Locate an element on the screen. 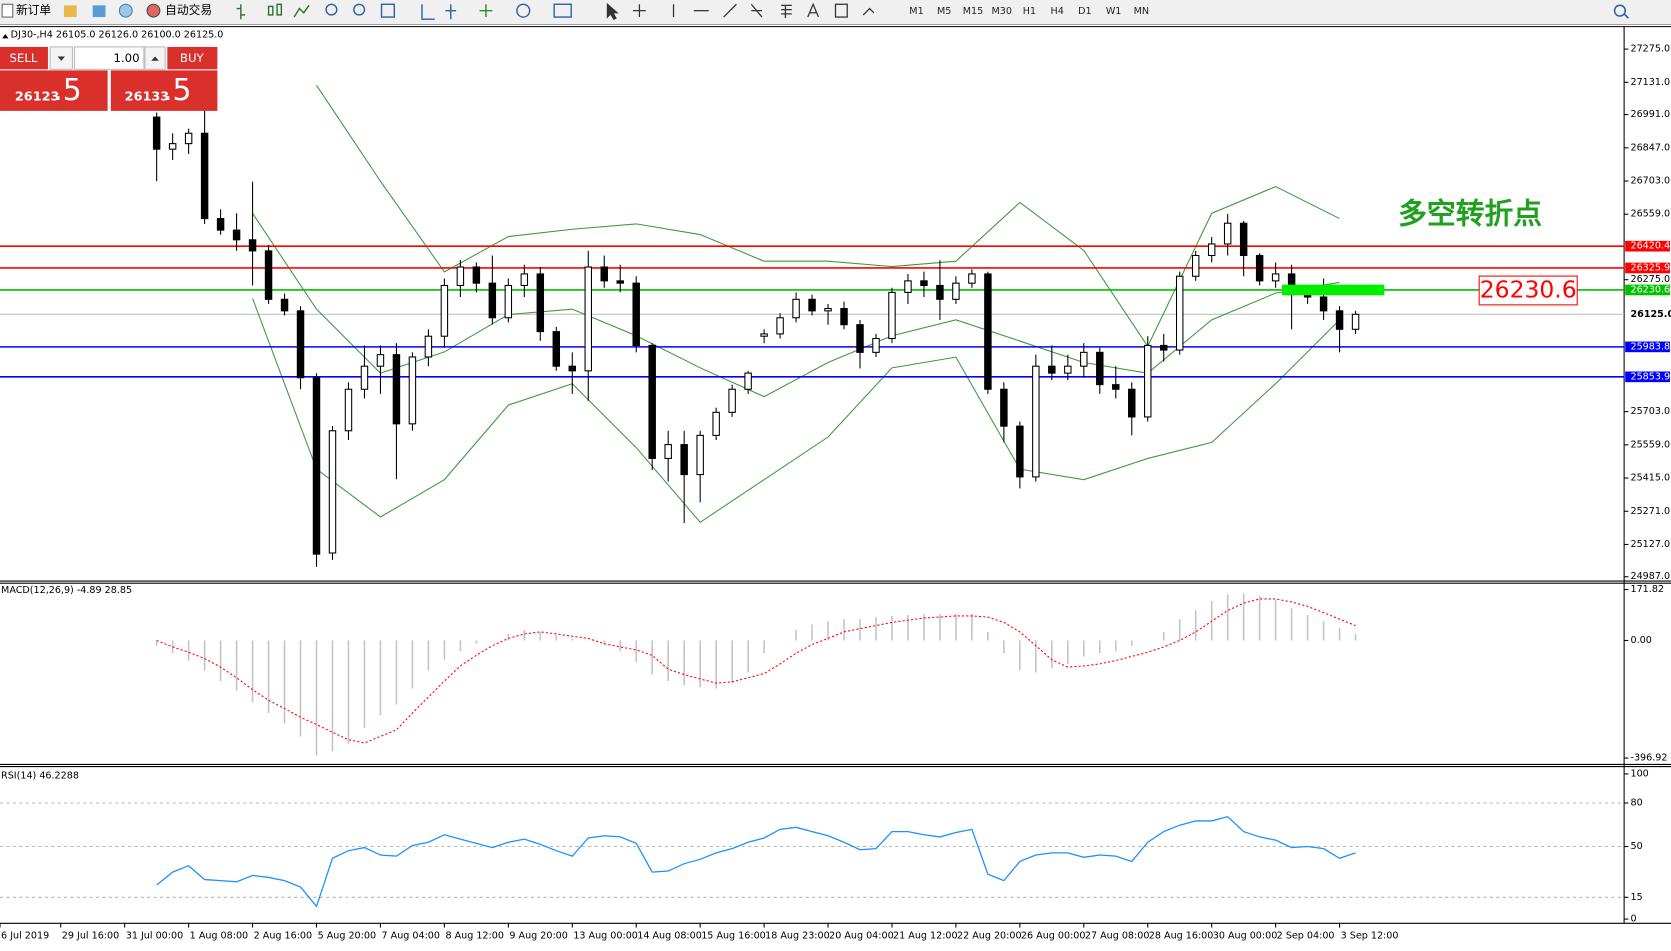 This screenshot has width=1671, height=951. chart-type-icons is located at coordinates (273, 11).